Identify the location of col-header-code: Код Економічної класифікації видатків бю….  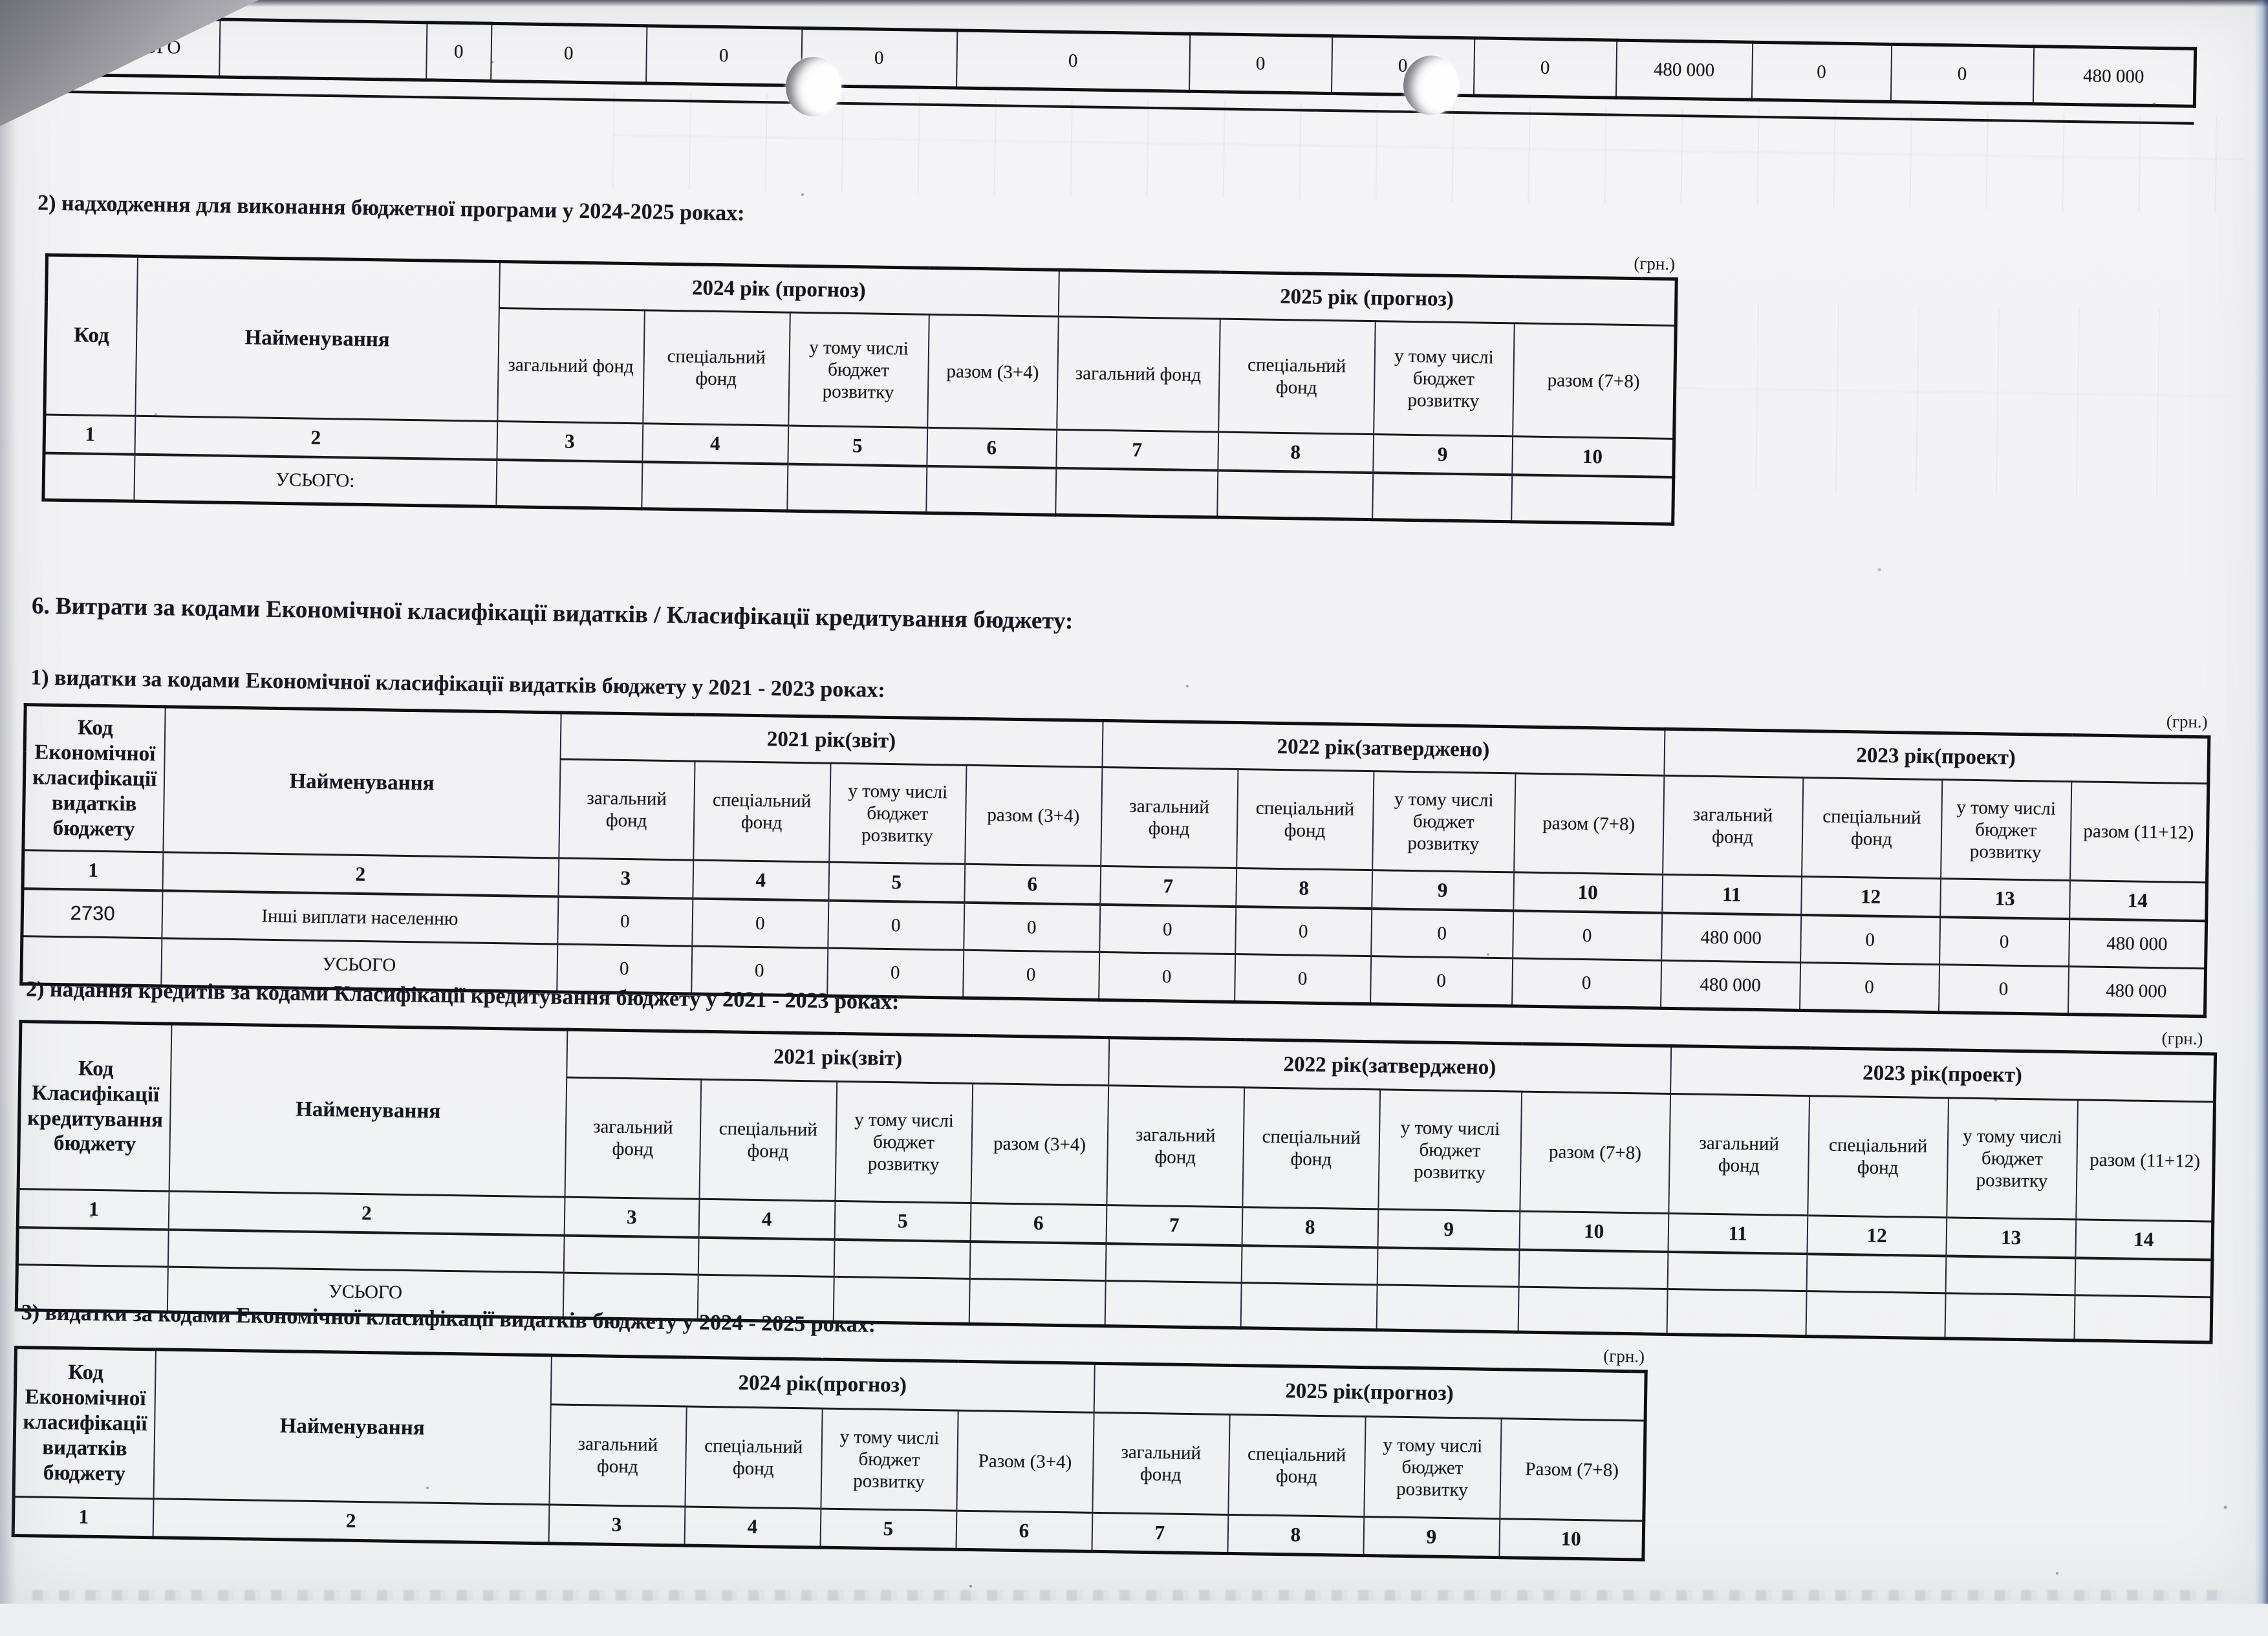
(85, 1423).